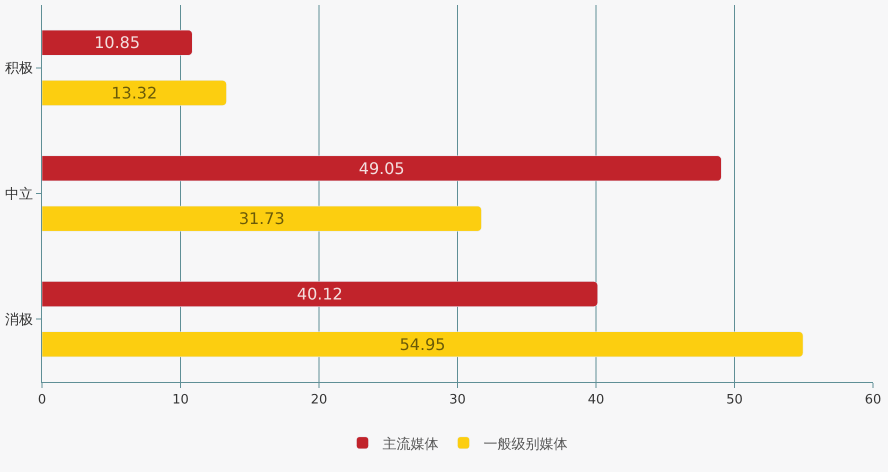 The width and height of the screenshot is (888, 472). I want to click on legend-label: 主流媒体, so click(410, 444).